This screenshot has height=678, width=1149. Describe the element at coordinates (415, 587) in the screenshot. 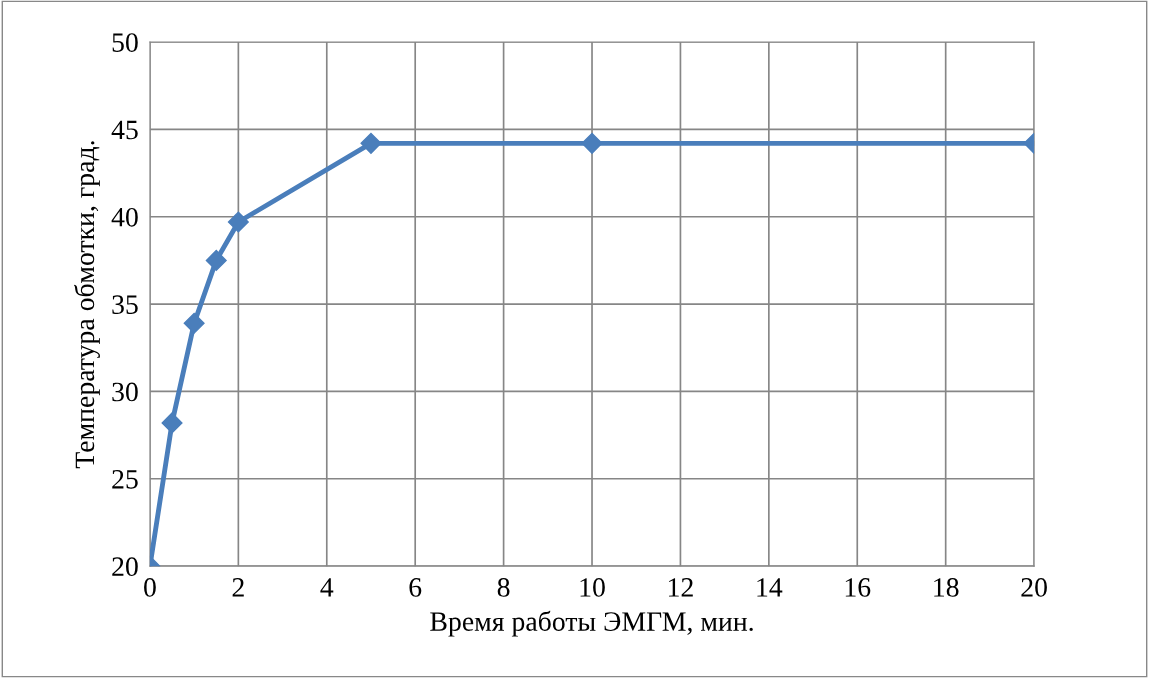

I see `x-tick-label: 6` at that location.